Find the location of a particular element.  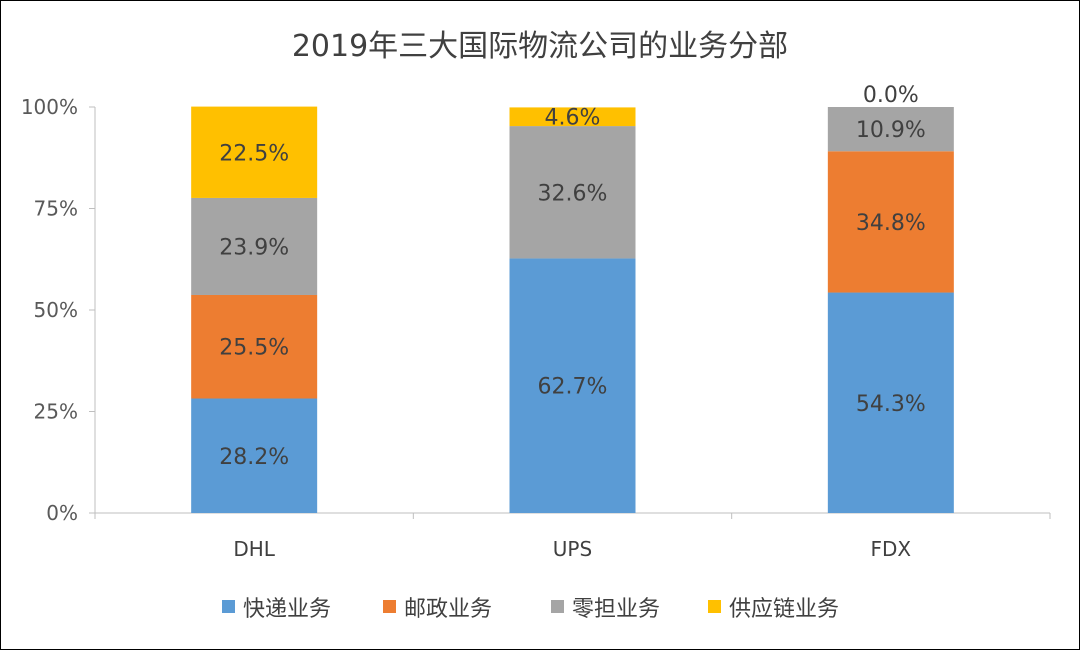

data-label: 23.9% is located at coordinates (254, 247).